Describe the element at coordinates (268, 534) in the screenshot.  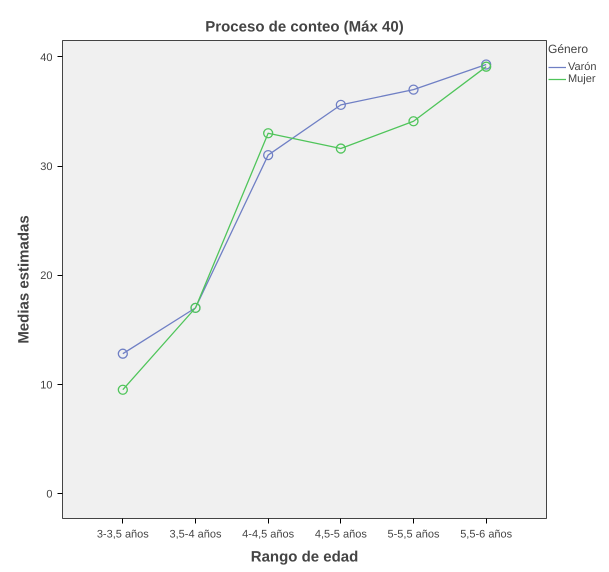
I see `x-tick-label: 4-4,5 años` at that location.